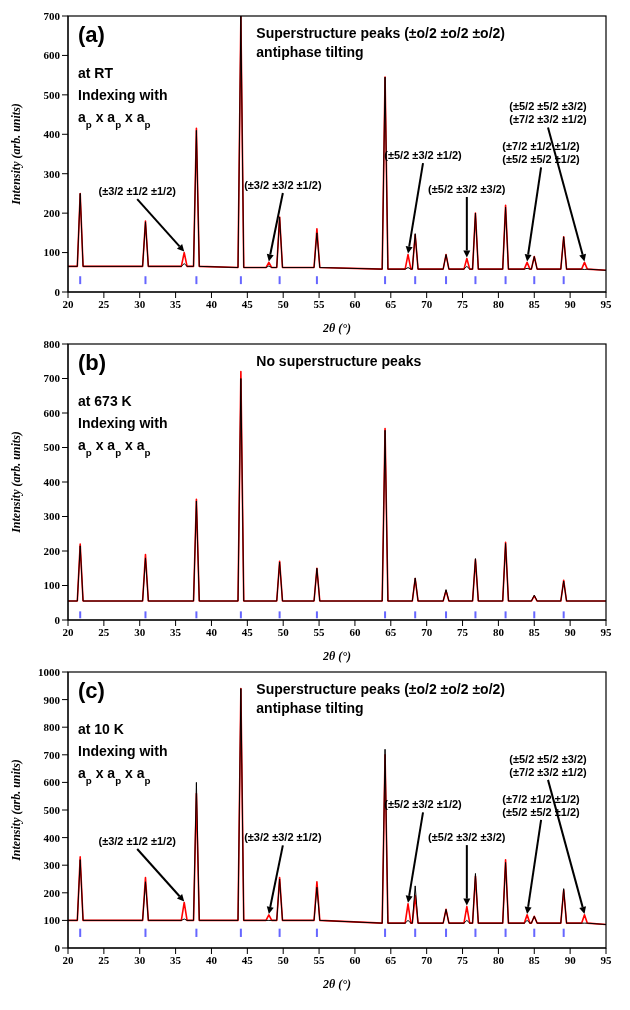 This screenshot has height=1010, width=630. I want to click on annotation: (c), so click(91, 690).